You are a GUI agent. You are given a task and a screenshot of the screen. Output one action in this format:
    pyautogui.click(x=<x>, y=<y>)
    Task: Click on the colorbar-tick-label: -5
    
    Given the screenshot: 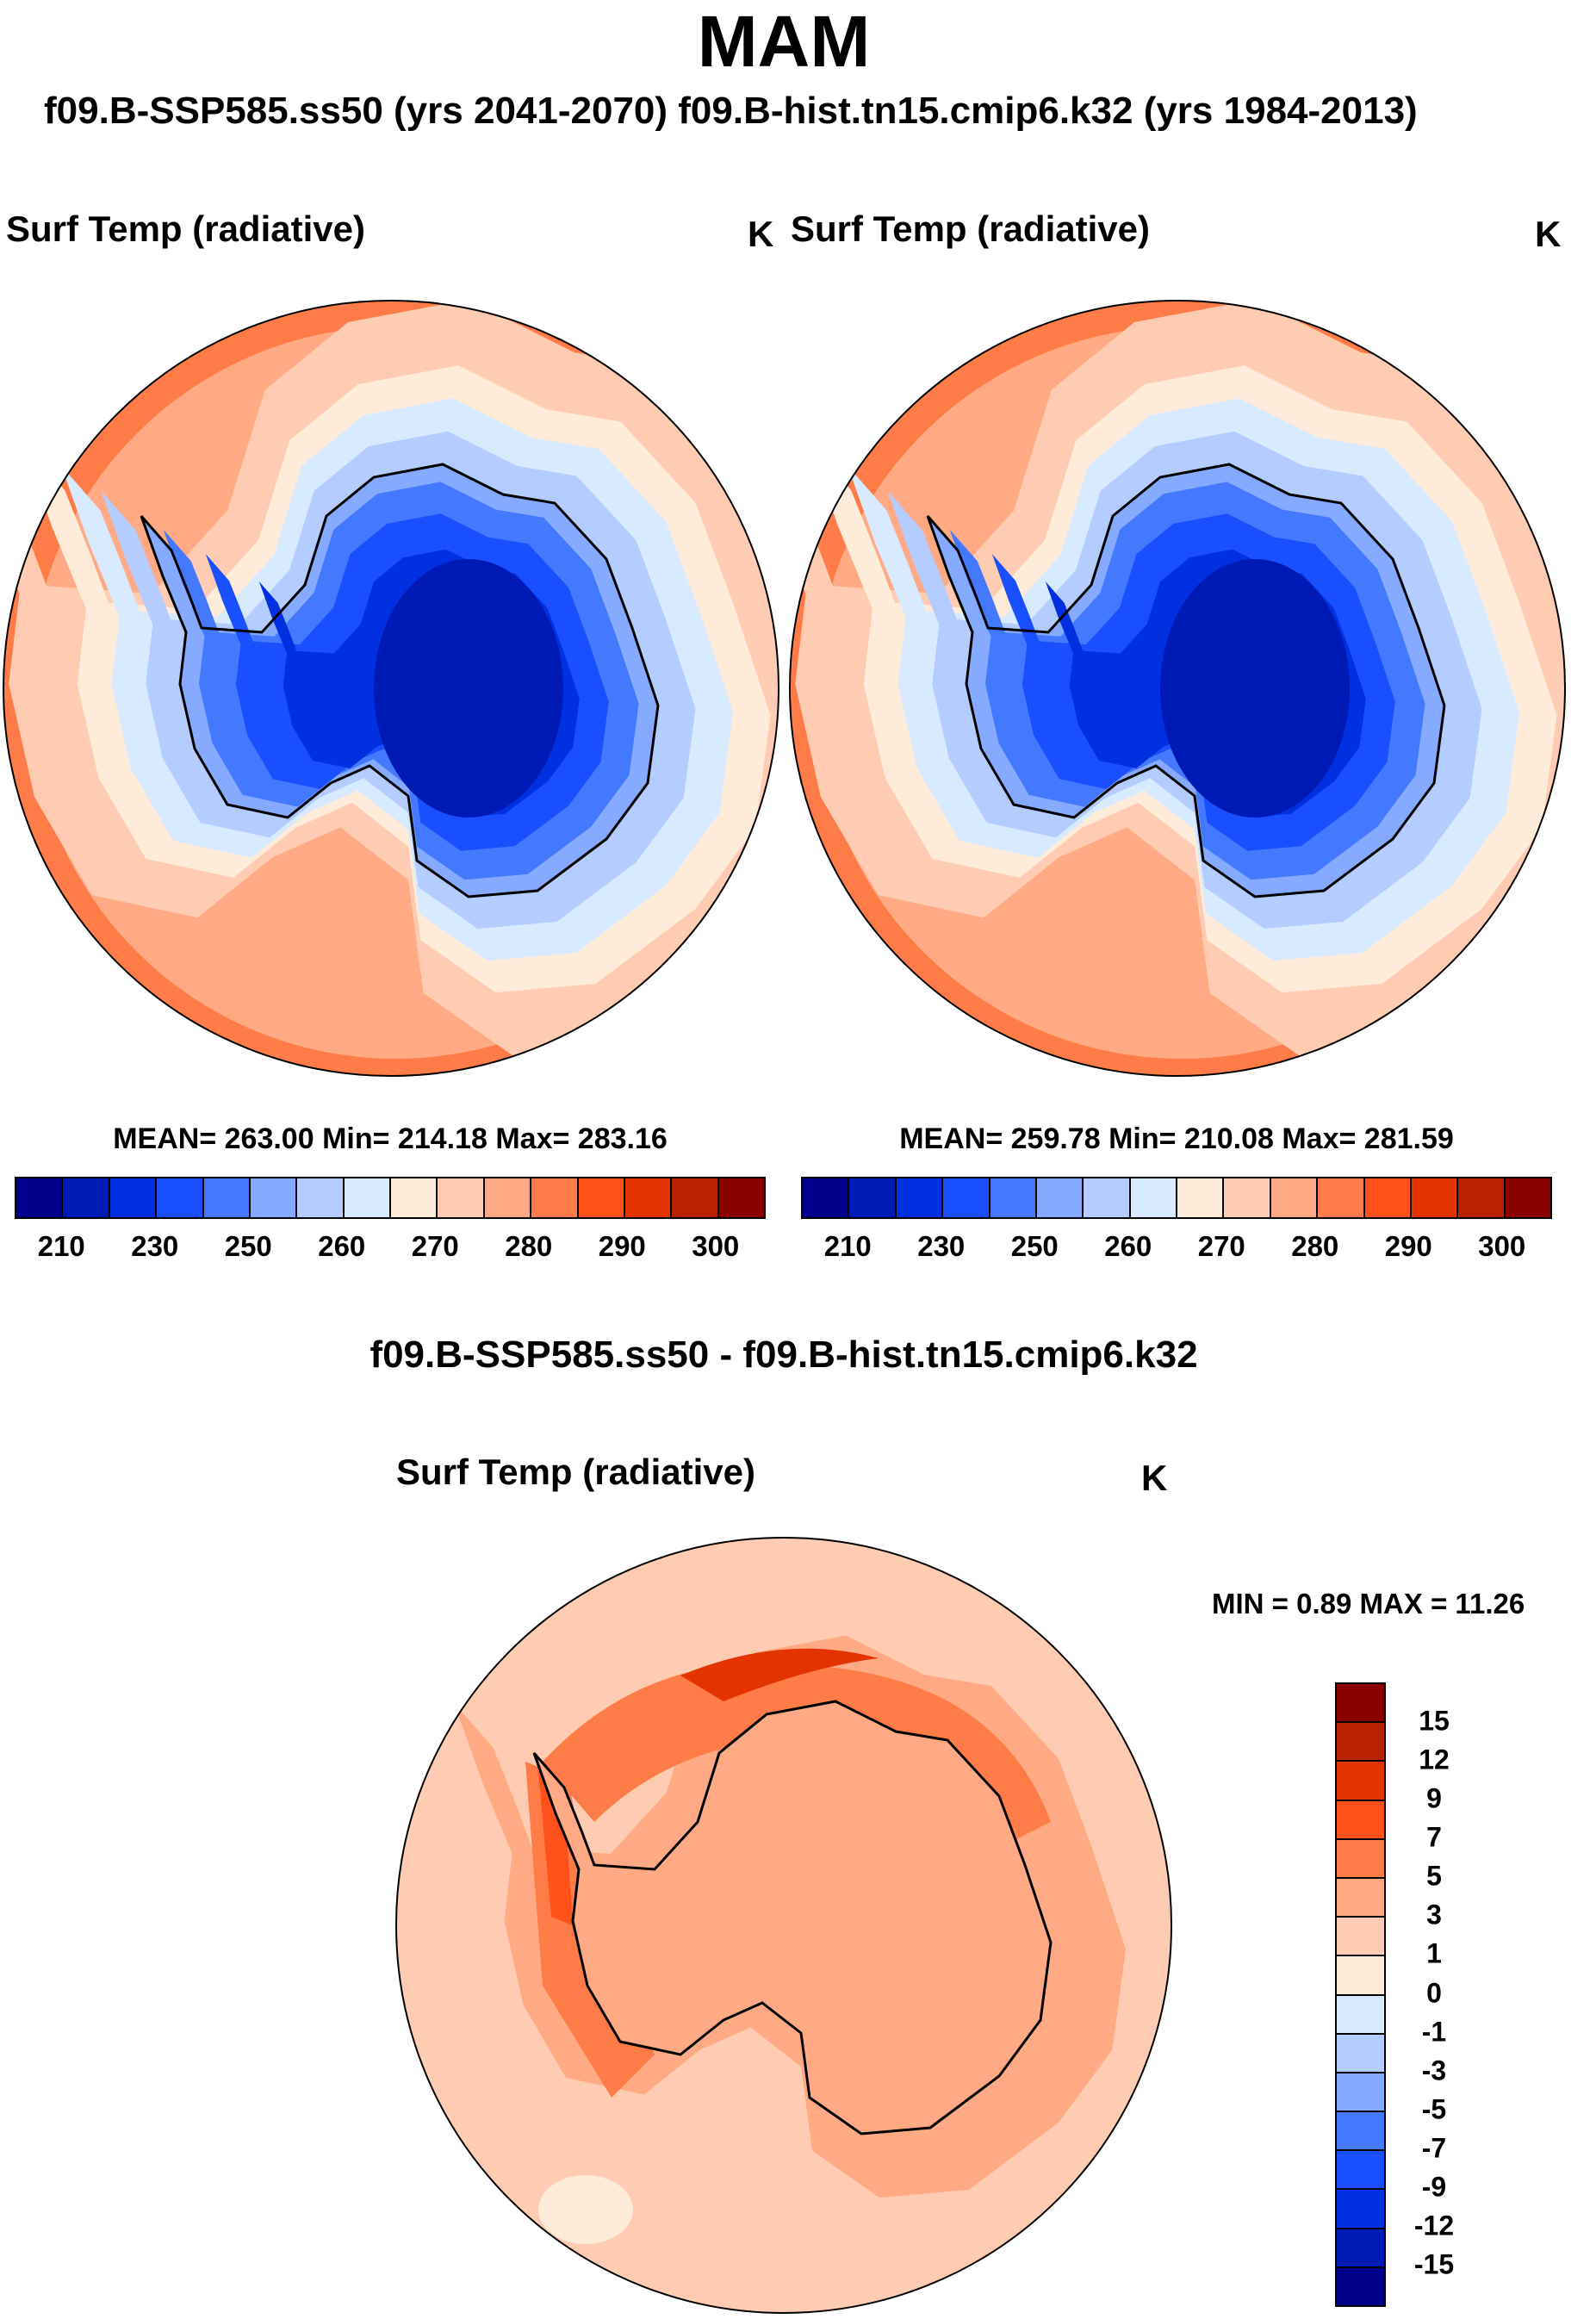 What is the action you would take?
    pyautogui.click(x=1434, y=2109)
    